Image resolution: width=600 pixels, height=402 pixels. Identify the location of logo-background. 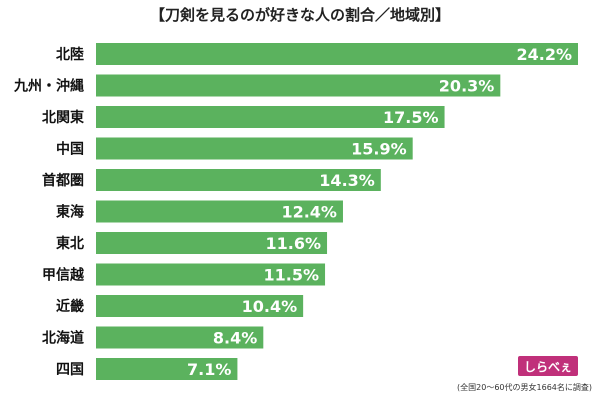
(548, 366).